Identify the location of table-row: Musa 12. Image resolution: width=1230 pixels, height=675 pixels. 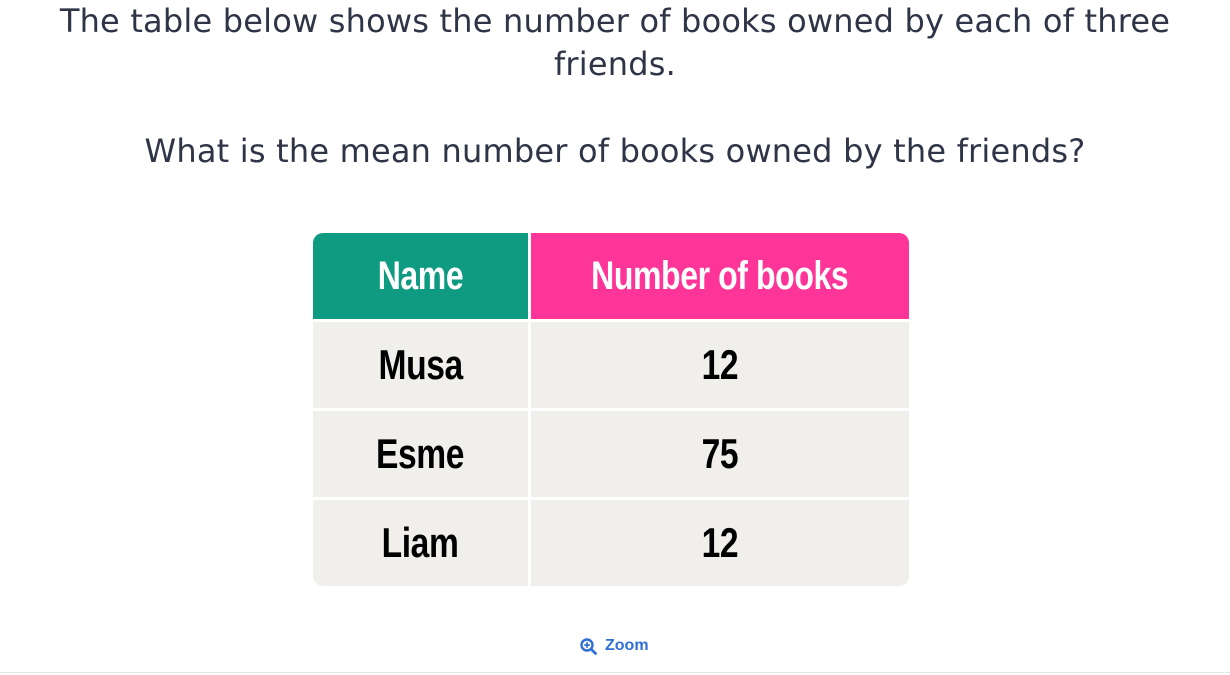
(611, 364).